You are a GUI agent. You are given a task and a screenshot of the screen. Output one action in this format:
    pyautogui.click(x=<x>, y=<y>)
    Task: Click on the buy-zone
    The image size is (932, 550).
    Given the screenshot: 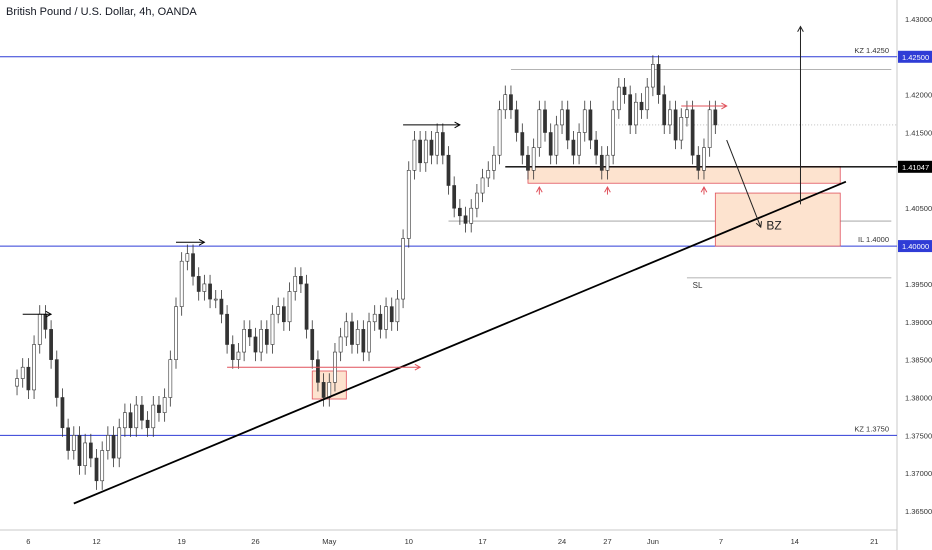 What is the action you would take?
    pyautogui.click(x=777, y=219)
    